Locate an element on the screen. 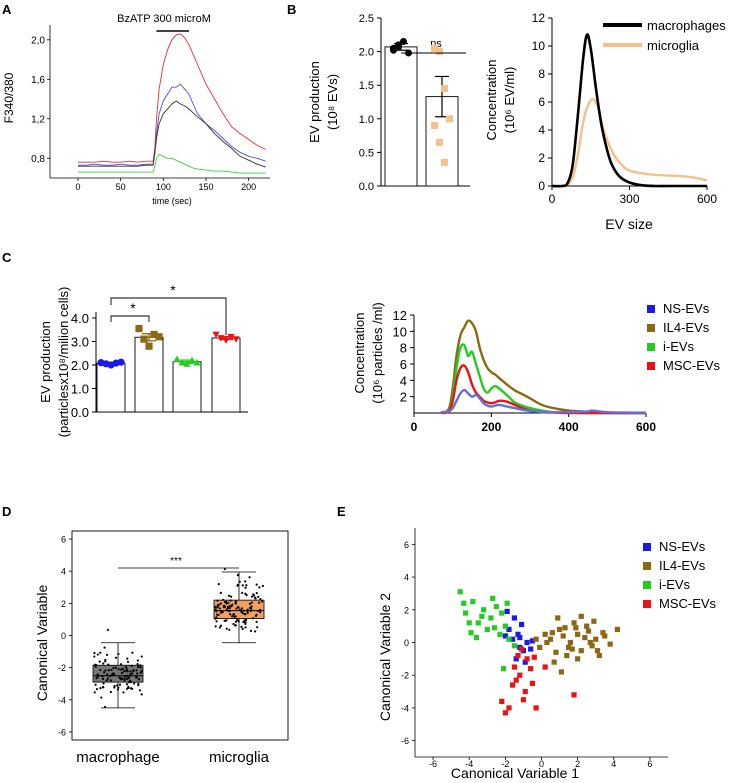 This screenshot has width=737, height=783. panel-e-legend-swatch is located at coordinates (647, 566).